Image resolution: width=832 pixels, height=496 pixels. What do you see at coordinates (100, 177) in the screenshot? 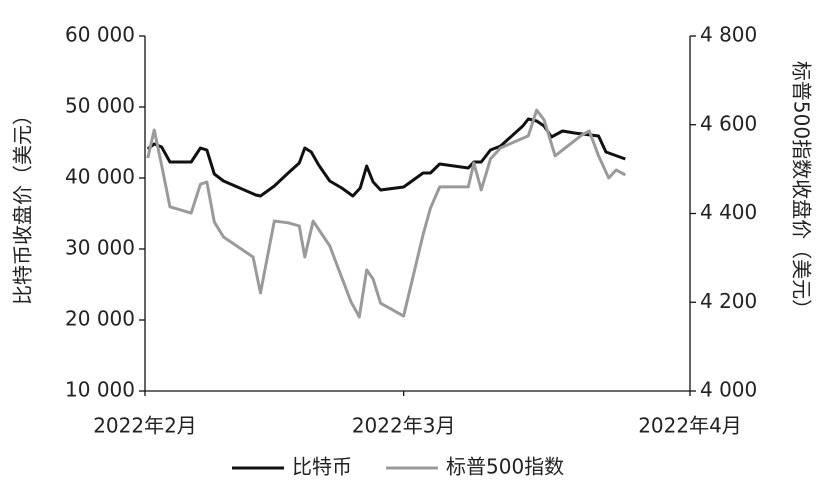
I see `y-tick-label: 40 000` at bounding box center [100, 177].